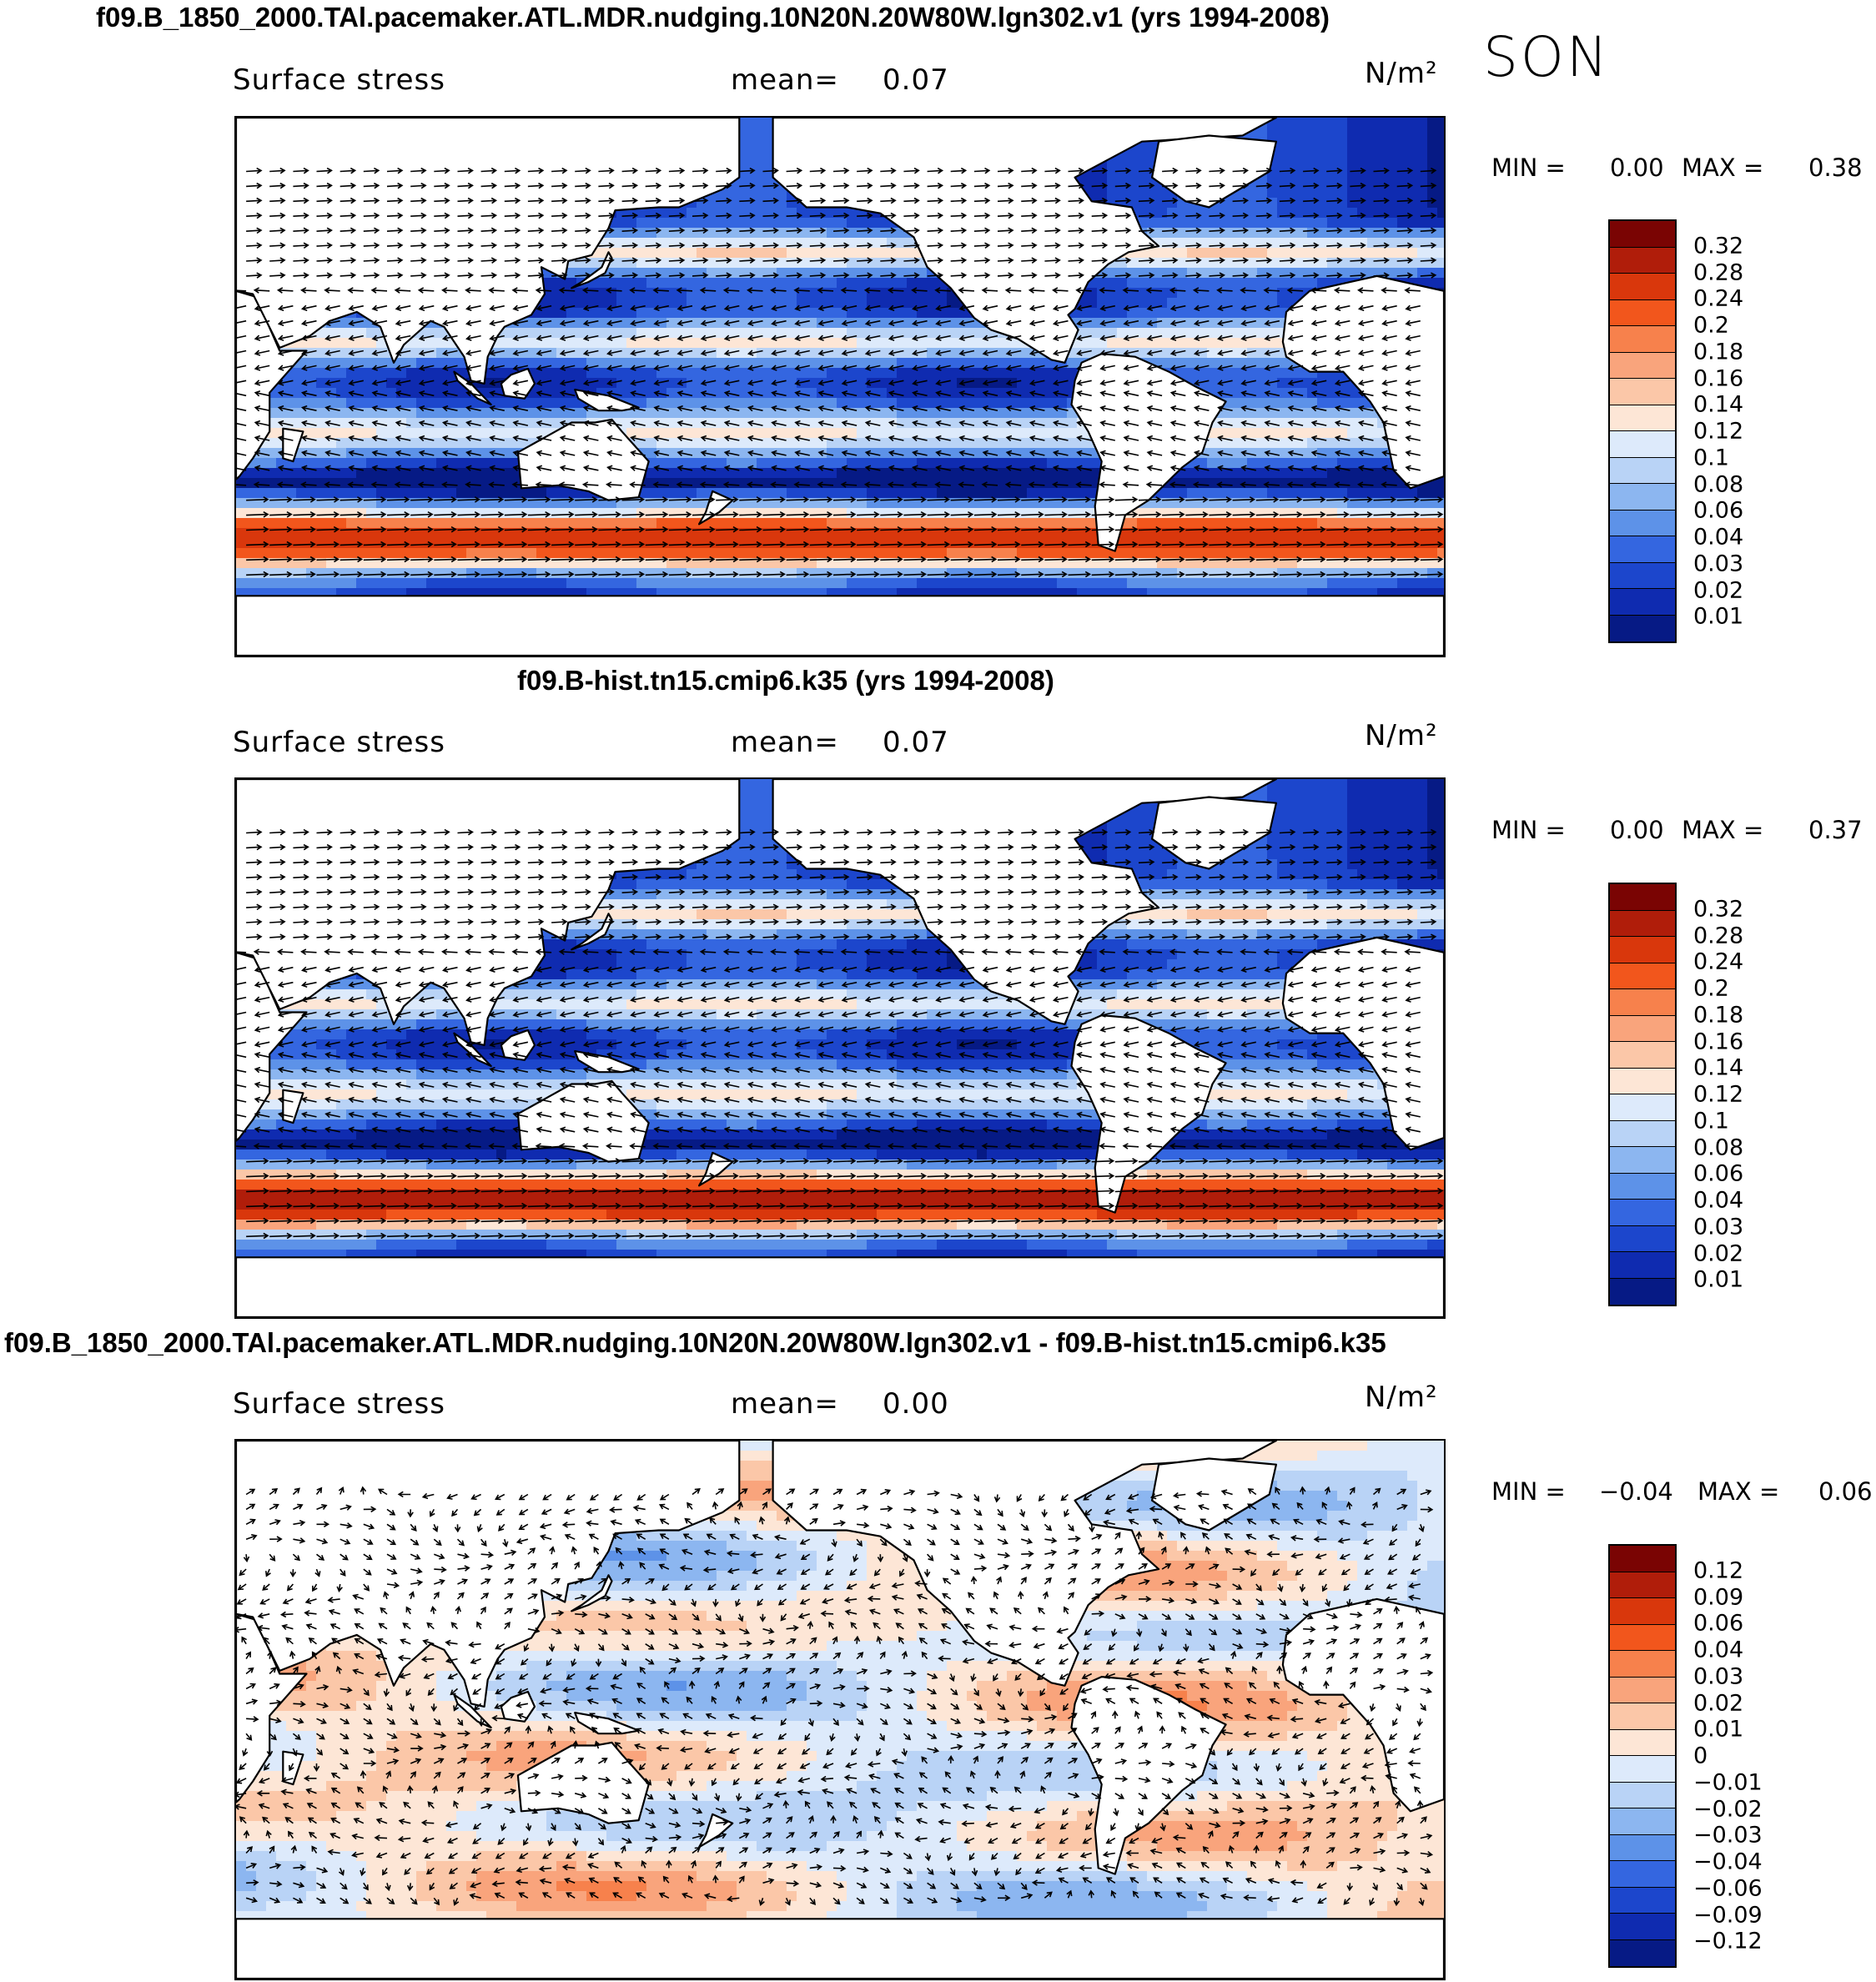 This screenshot has width=1876, height=1982. Describe the element at coordinates (1718, 432) in the screenshot. I see `colorbar-tick-label: 0.12` at that location.